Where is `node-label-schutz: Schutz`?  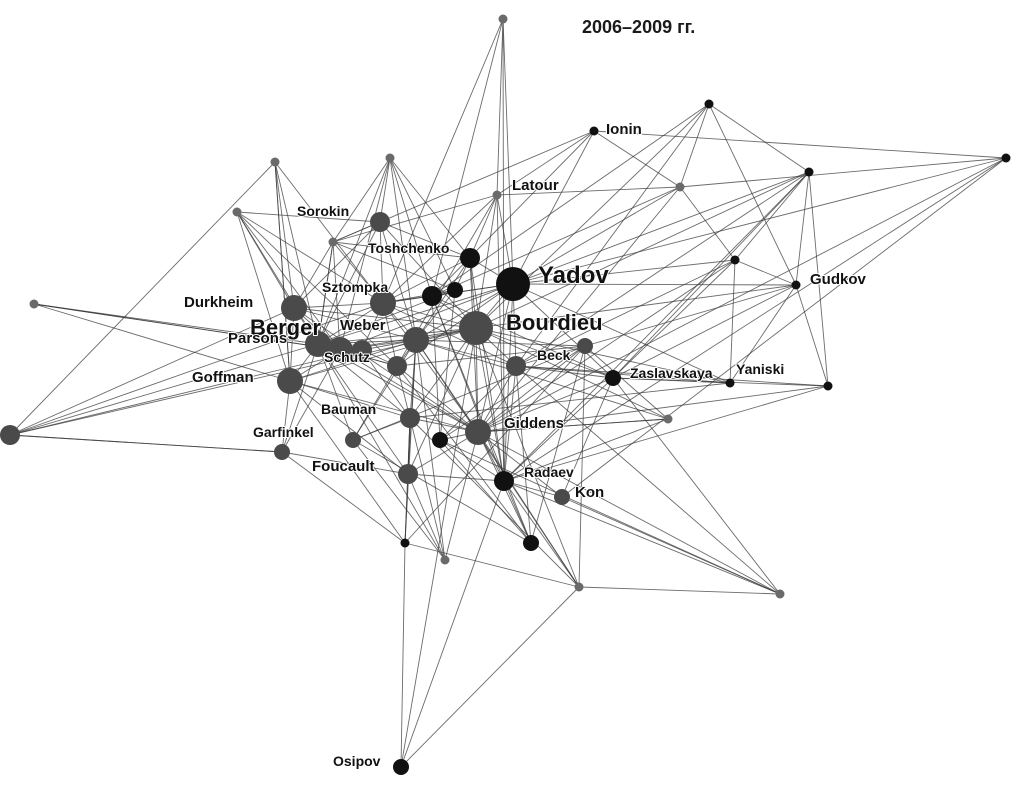
node-label-schutz: Schutz is located at coordinates (347, 357).